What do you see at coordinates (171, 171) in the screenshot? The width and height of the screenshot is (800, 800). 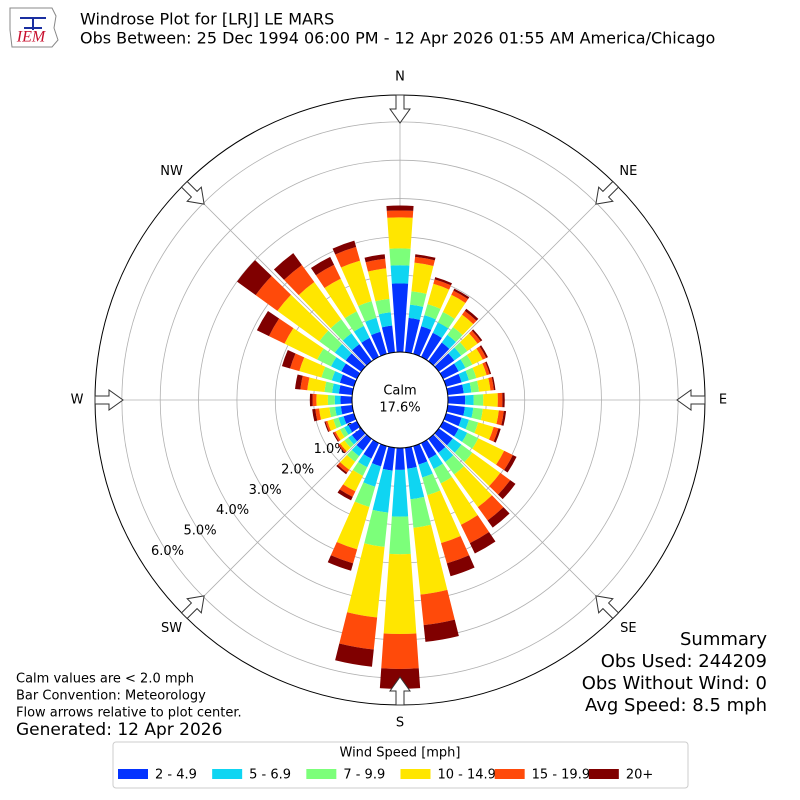 I see `compass-label: NW` at bounding box center [171, 171].